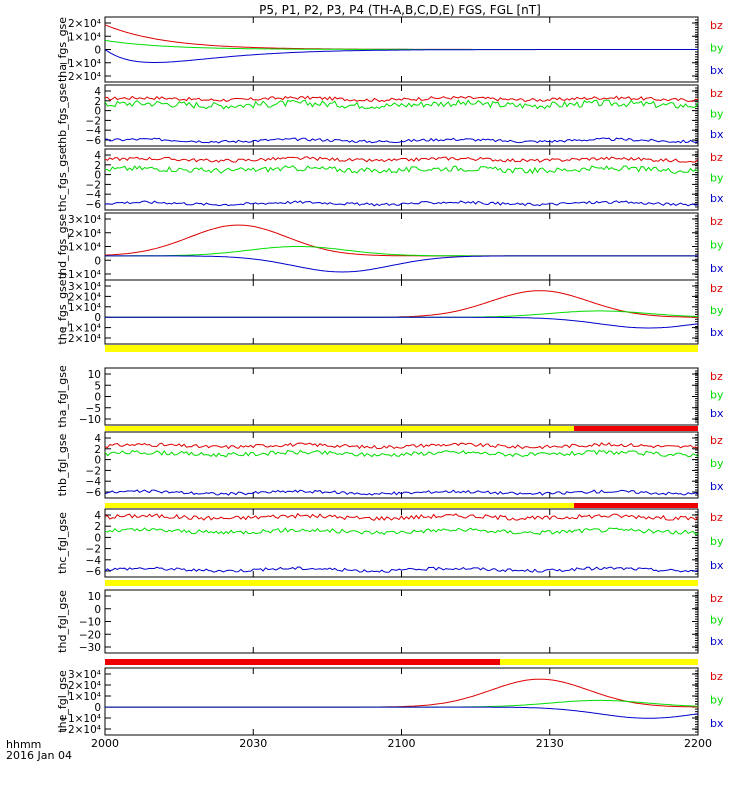 This screenshot has height=800, width=750. I want to click on y-axis-label: tha_fgs_gse, so click(62, 49).